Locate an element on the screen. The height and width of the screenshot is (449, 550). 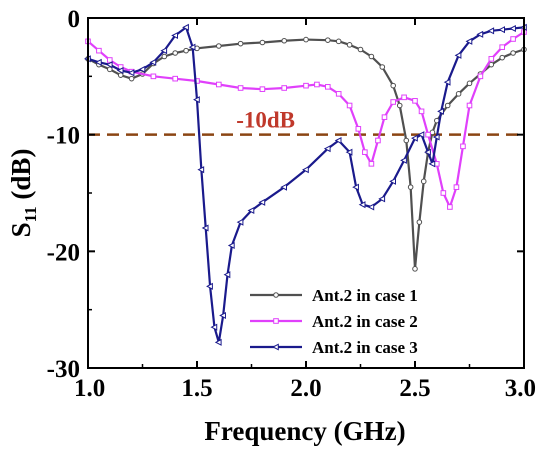
legend-item-1: Ant.2 in case 1 is located at coordinates (334, 295).